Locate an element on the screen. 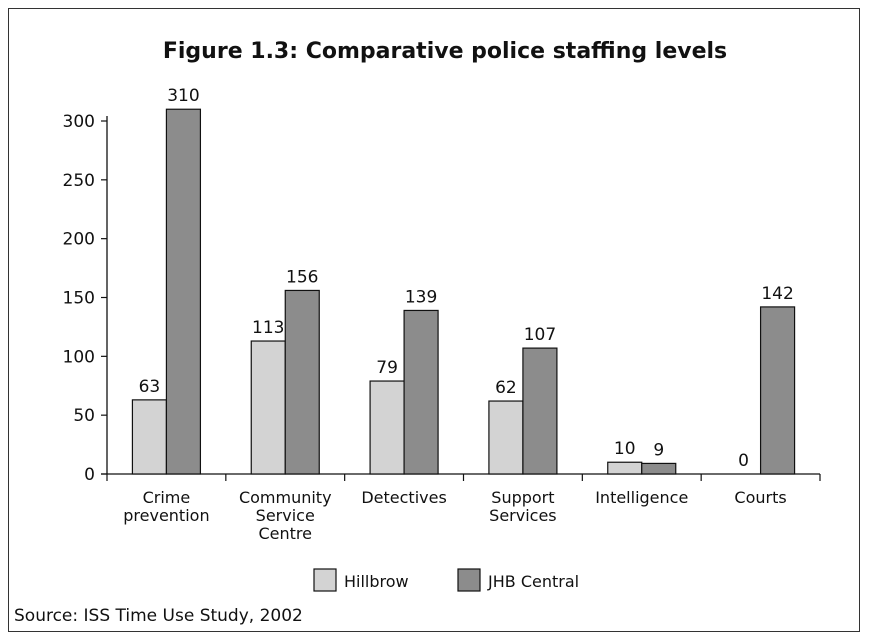  x-category-label-line: Services is located at coordinates (522, 515).